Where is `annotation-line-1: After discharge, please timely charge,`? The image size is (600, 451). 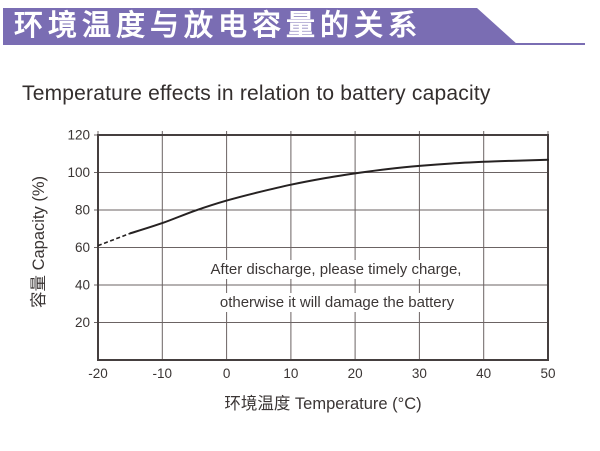
annotation-line-1: After discharge, please timely charge, is located at coordinates (336, 269).